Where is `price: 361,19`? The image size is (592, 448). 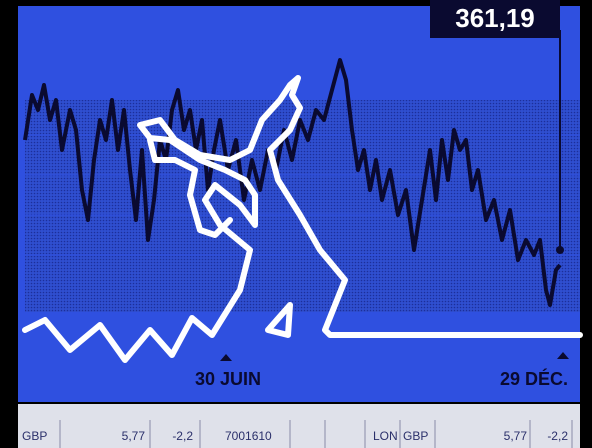 price: 361,19 is located at coordinates (495, 18).